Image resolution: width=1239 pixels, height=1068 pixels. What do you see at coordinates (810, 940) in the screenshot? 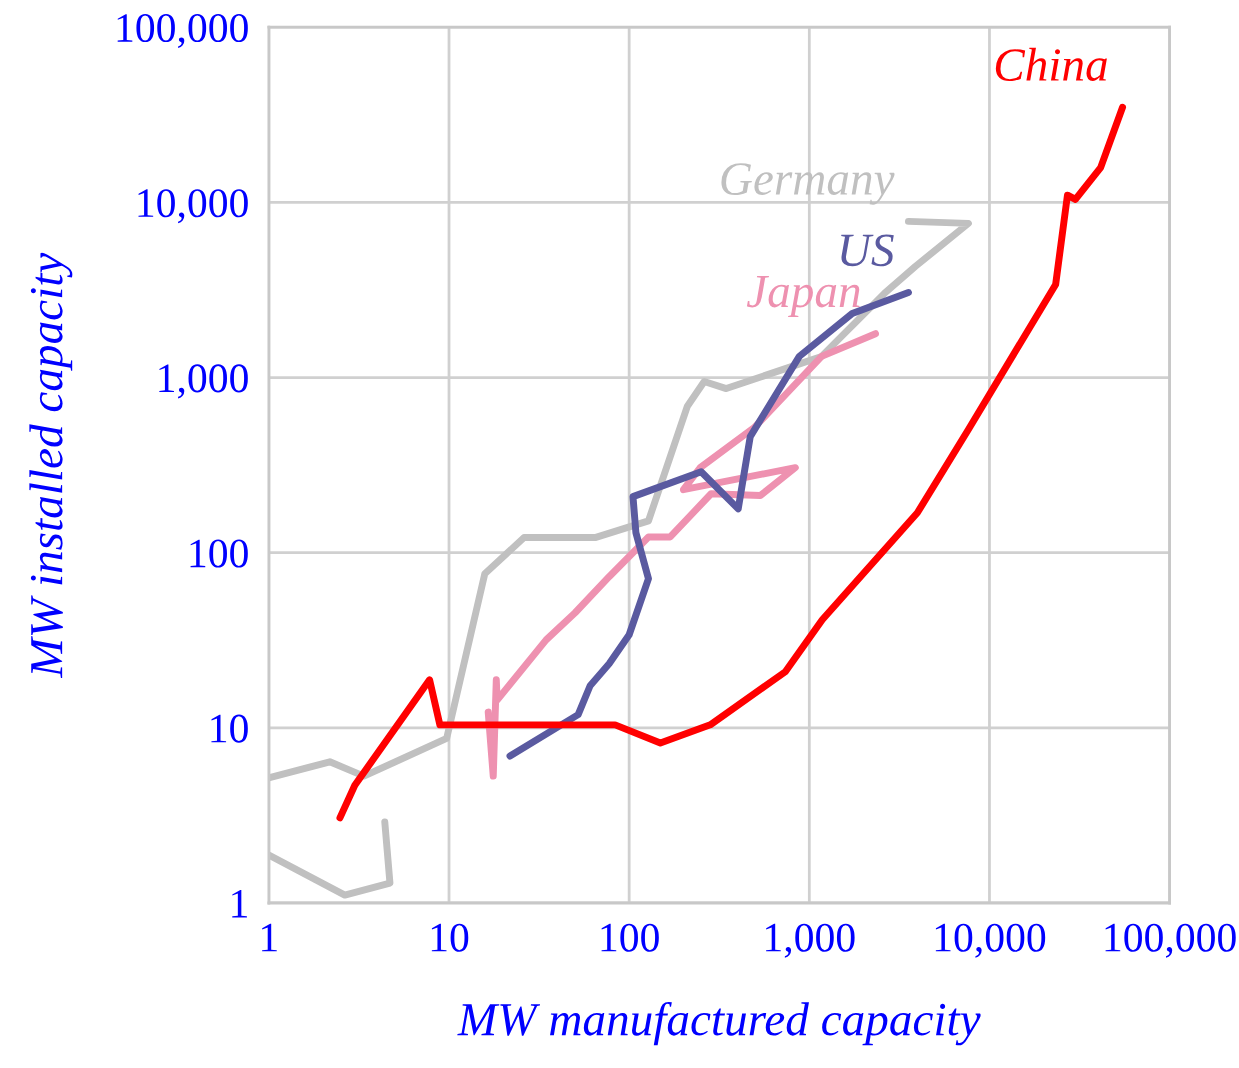
I see `x-tick-label: 1,000` at bounding box center [810, 940].